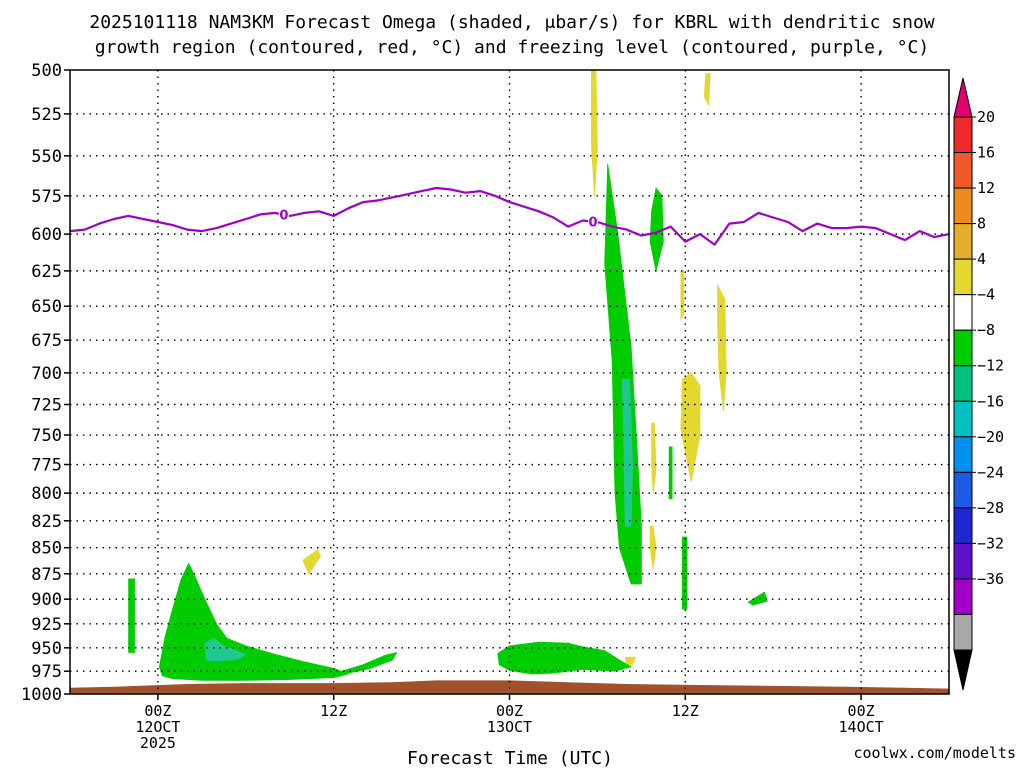  Describe the element at coordinates (46, 341) in the screenshot. I see `y-tick-label: 675` at that location.